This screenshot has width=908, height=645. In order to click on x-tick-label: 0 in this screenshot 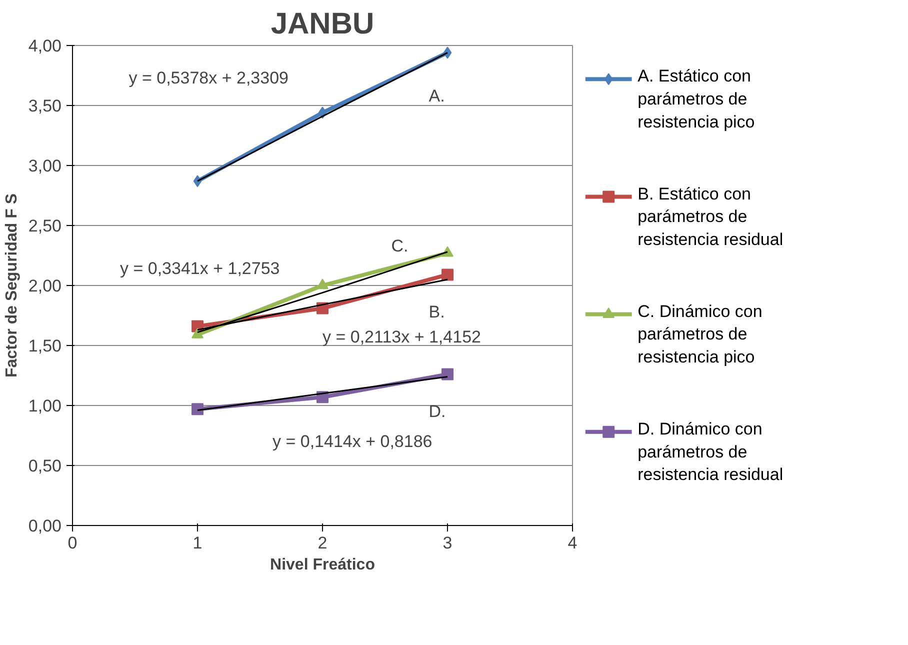, I will do `click(73, 543)`.